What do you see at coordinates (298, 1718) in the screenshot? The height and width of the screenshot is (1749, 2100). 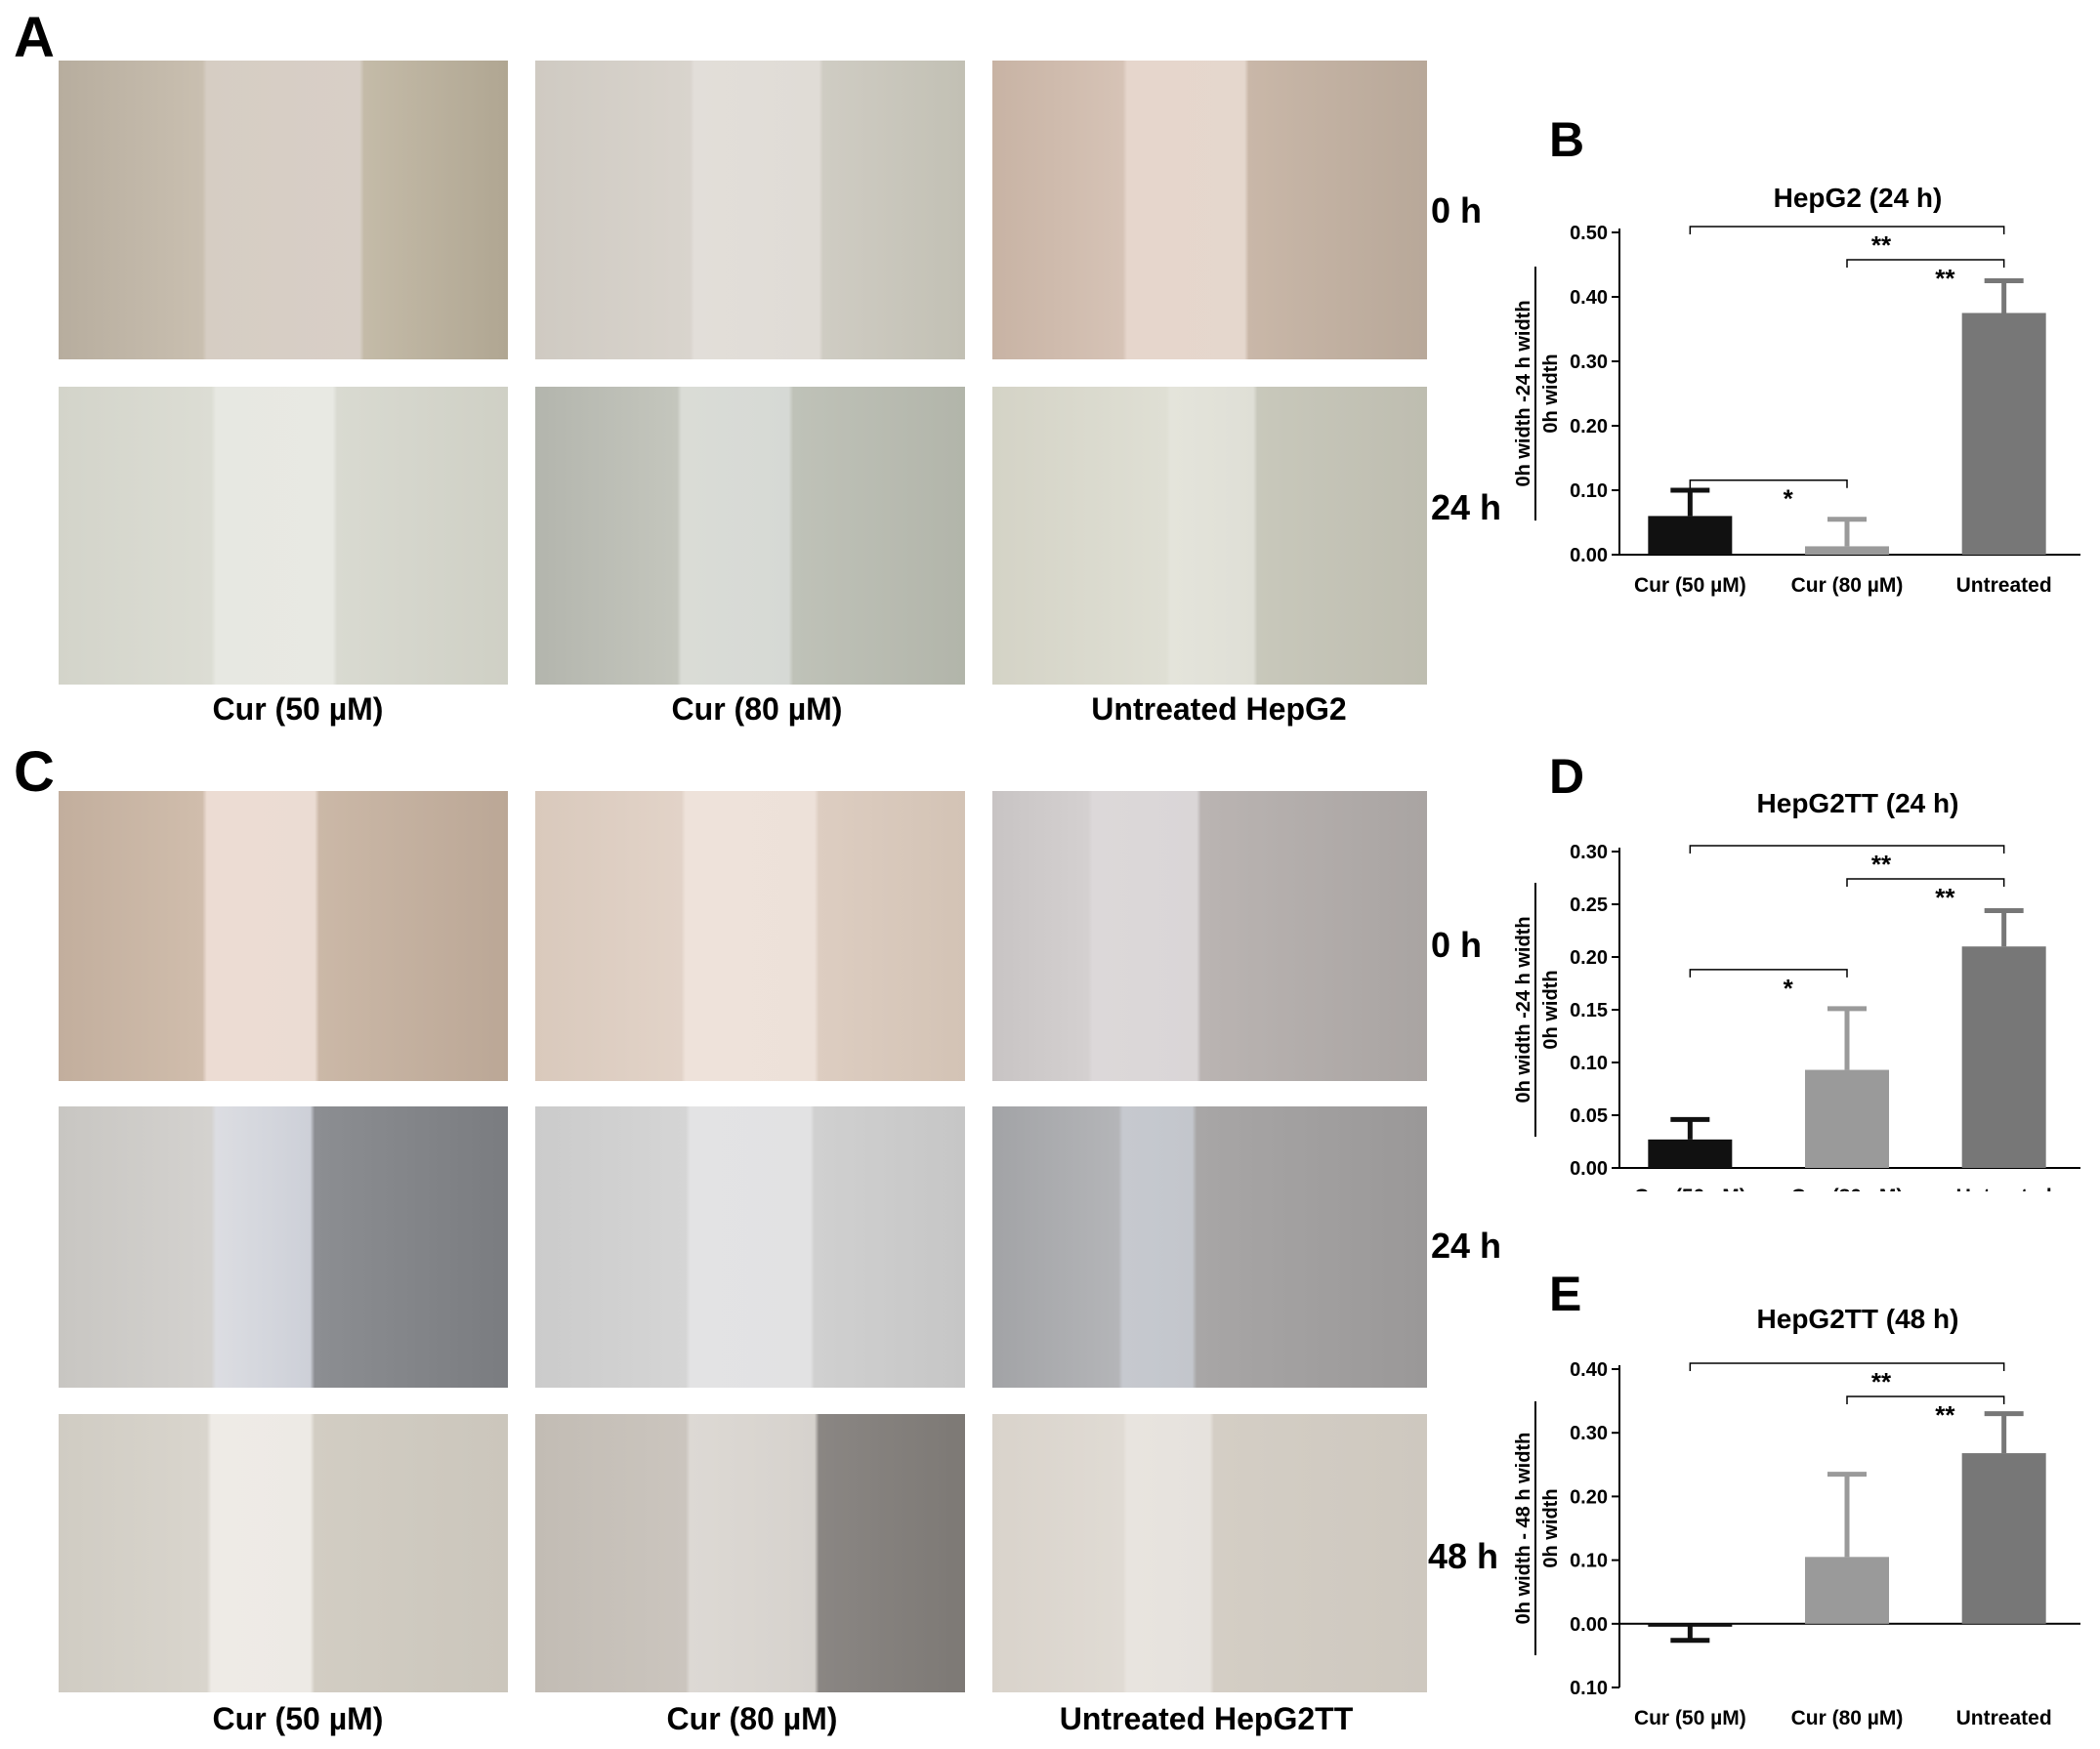 I see `column-label-c-cur50: Cur (50 µM)` at bounding box center [298, 1718].